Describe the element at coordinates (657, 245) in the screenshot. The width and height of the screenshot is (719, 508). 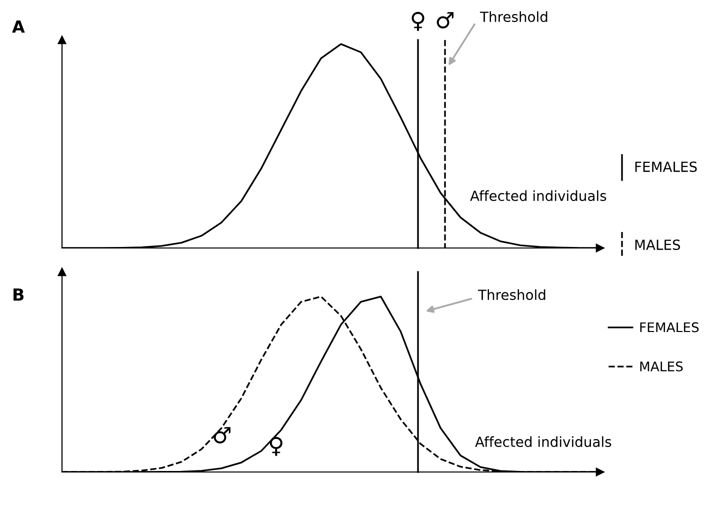
I see `text: MALES` at that location.